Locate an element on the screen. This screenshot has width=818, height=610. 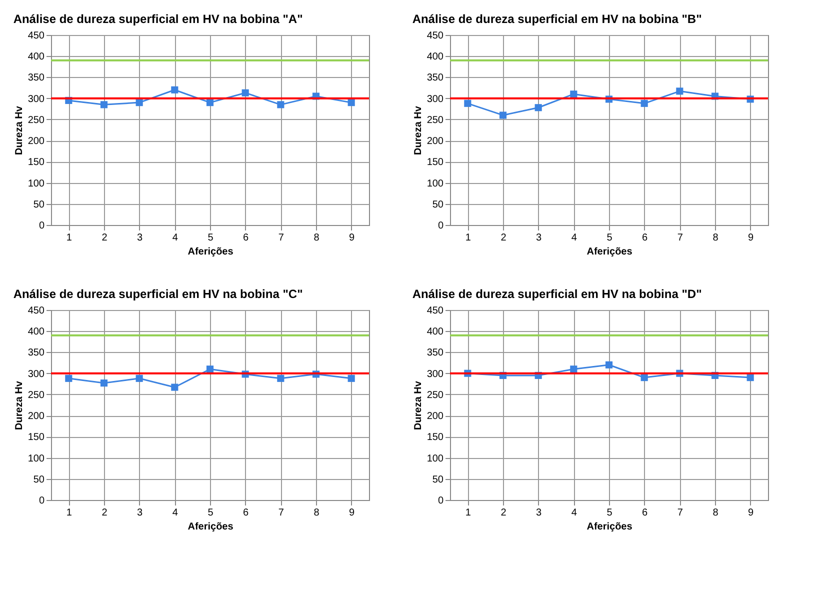
chart-title: Análise de dureza superficial em HV na bobina "C" is located at coordinates (158, 294).